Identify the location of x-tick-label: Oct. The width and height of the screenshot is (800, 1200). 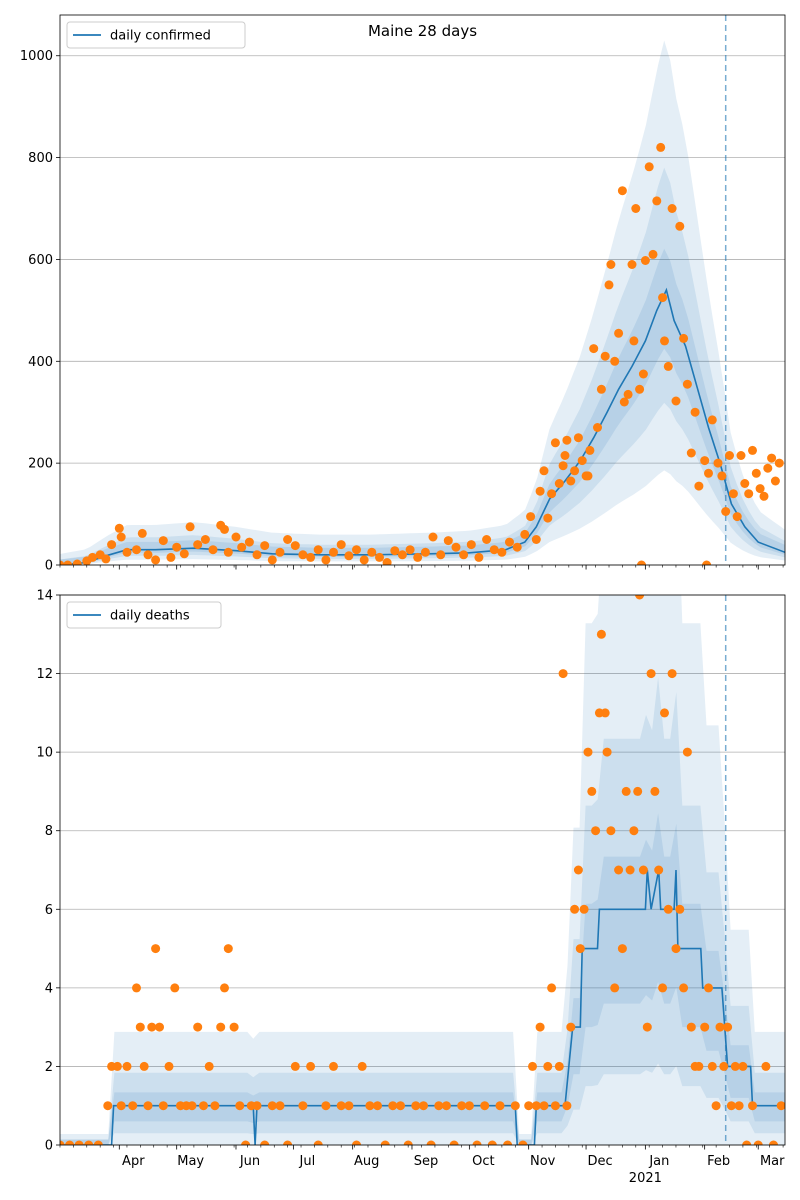
(483, 1161).